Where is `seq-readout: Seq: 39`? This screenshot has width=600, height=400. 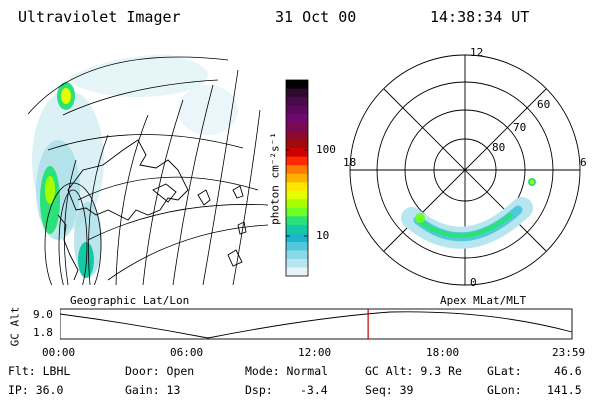
seq-readout: Seq: 39 is located at coordinates (389, 390).